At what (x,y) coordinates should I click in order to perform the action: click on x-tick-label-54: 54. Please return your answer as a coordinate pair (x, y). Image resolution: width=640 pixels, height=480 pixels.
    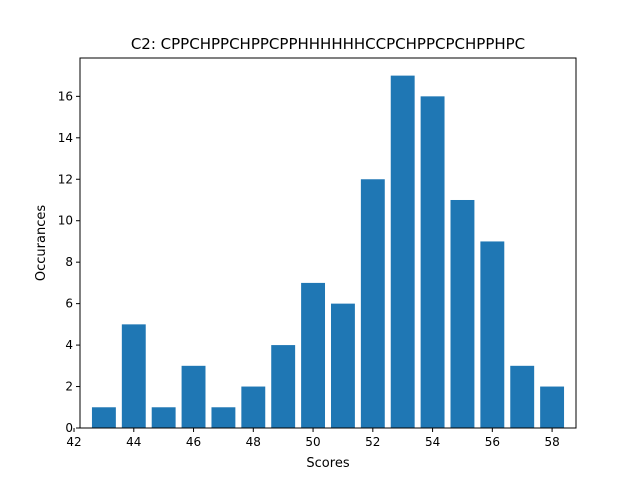
    Looking at the image, I should click on (432, 442).